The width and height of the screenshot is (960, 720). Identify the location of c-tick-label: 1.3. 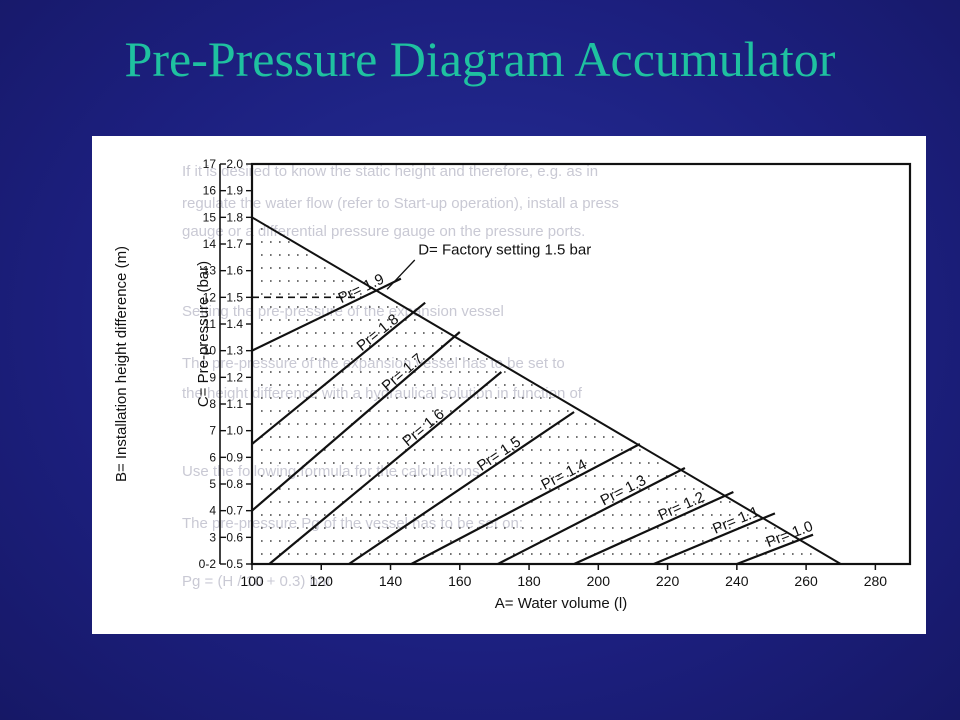
(234, 351).